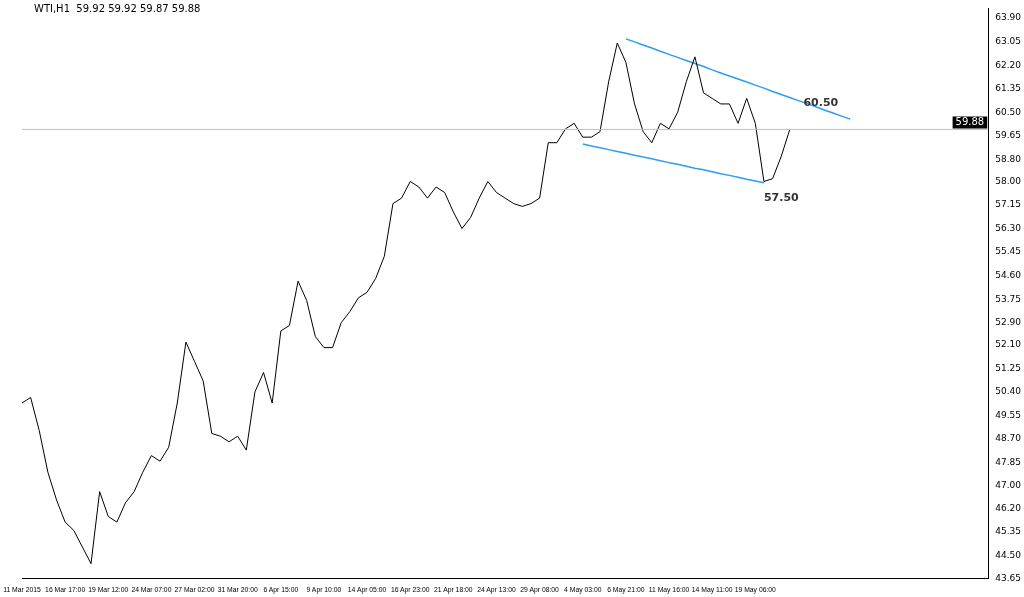 This screenshot has width=1024, height=597. What do you see at coordinates (781, 197) in the screenshot?
I see `series-label: 57.50` at bounding box center [781, 197].